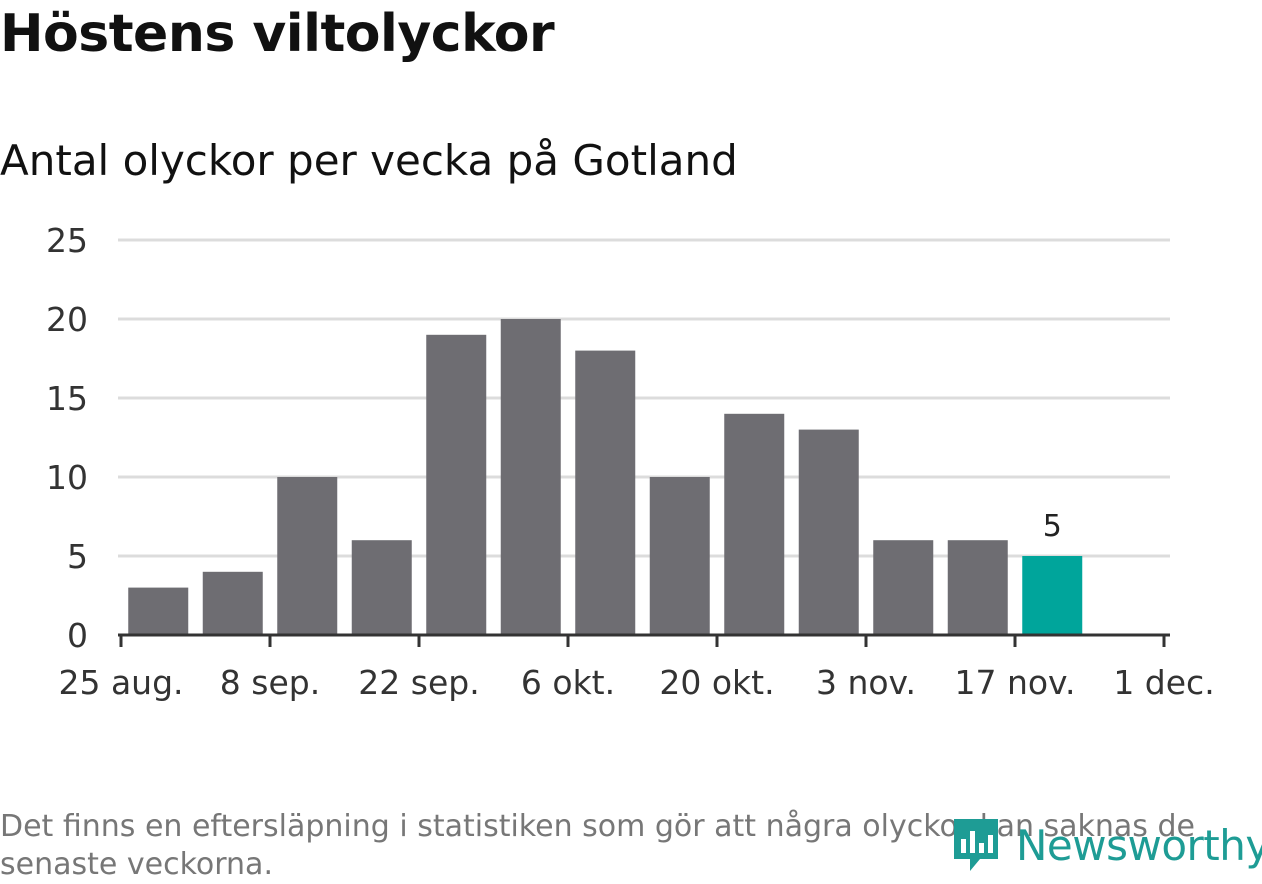  Describe the element at coordinates (1014, 682) in the screenshot. I see `x-tick-label: 17 nov.` at that location.